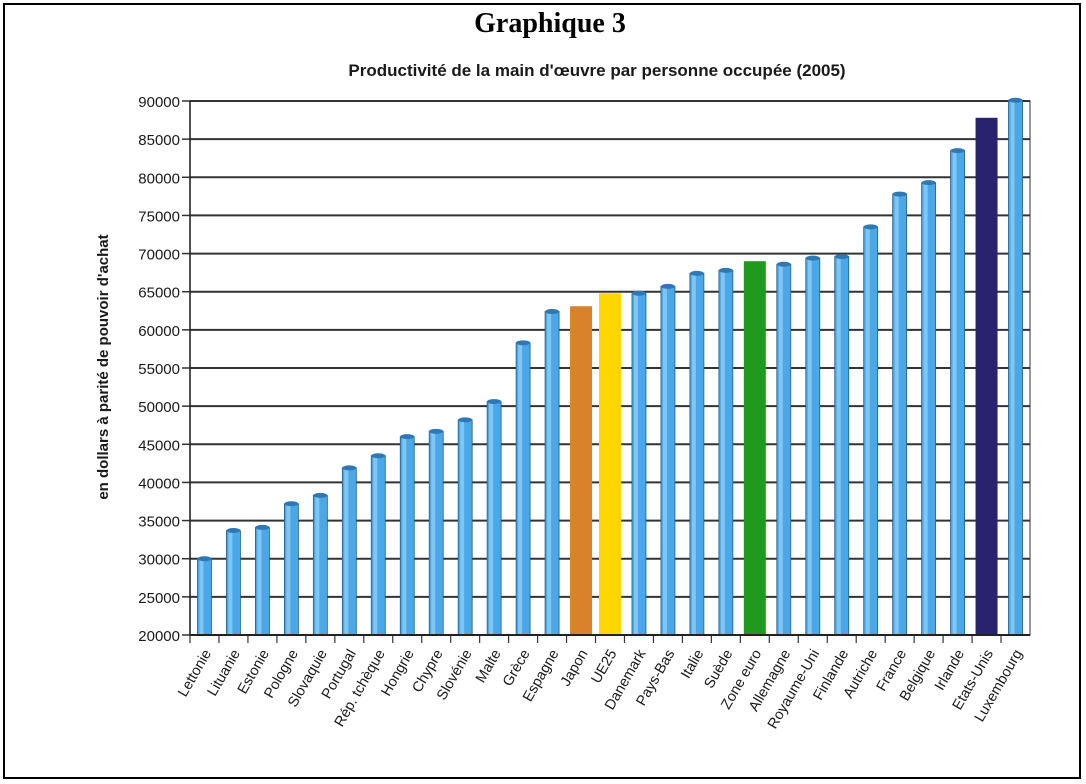 The width and height of the screenshot is (1086, 784). I want to click on y-tick-label: 85000, so click(159, 140).